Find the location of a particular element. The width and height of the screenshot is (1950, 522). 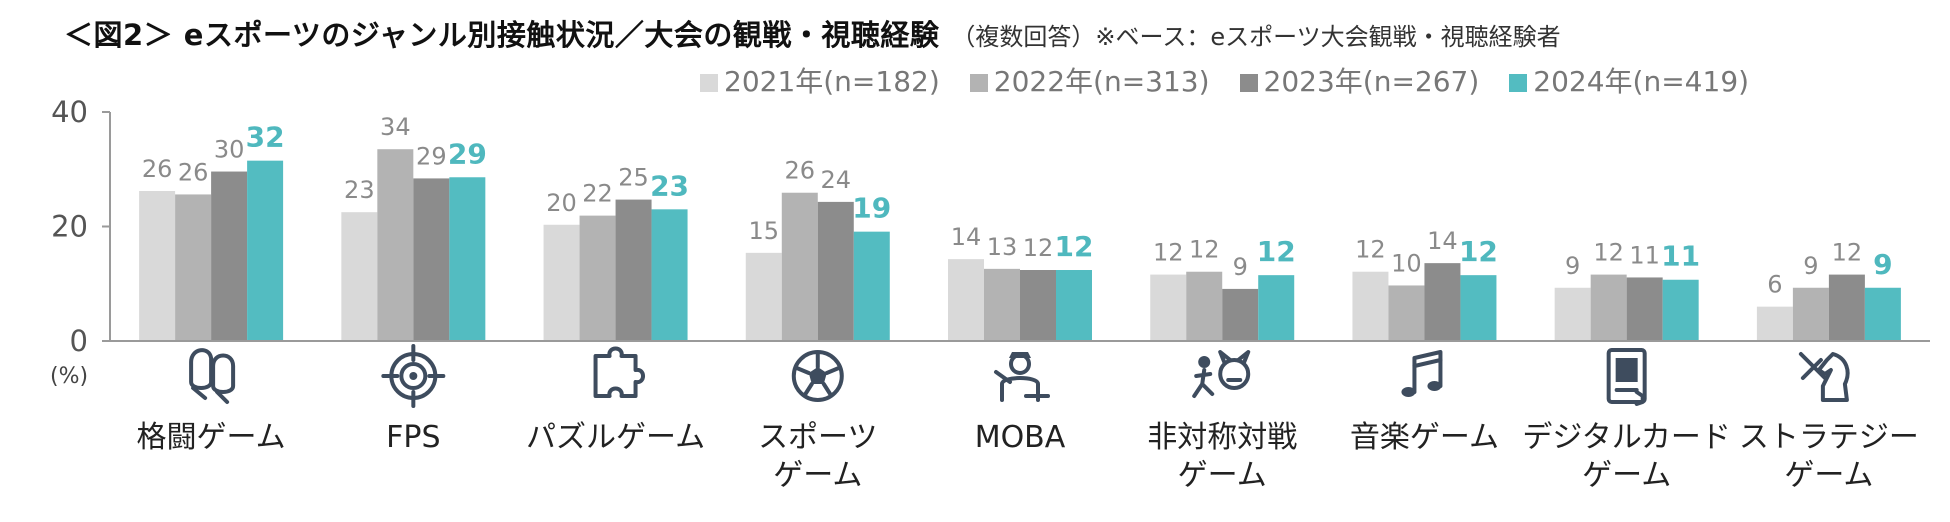

y-unit-label: (%) is located at coordinates (69, 376).